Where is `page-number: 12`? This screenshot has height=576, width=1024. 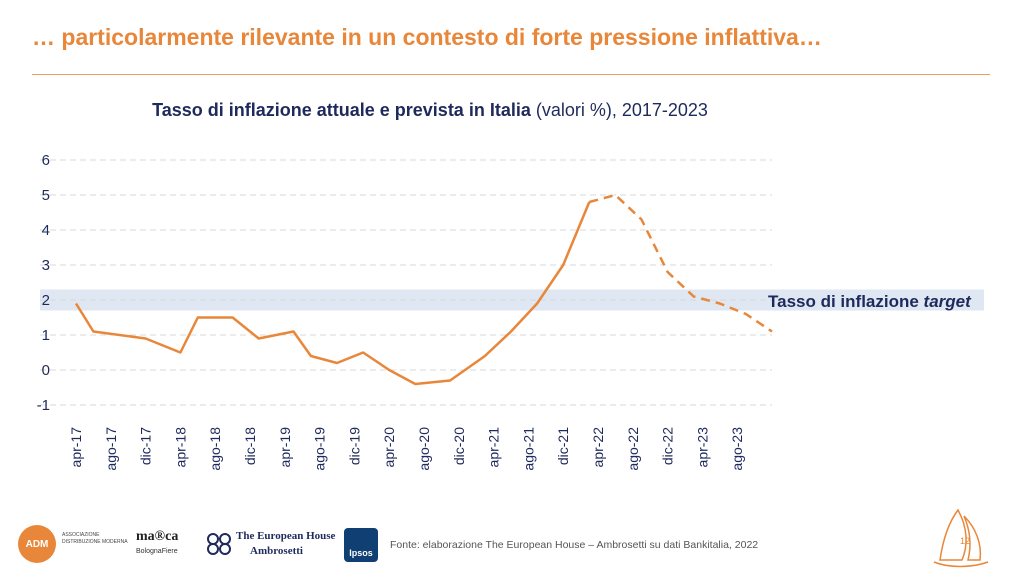 page-number: 12 is located at coordinates (965, 541).